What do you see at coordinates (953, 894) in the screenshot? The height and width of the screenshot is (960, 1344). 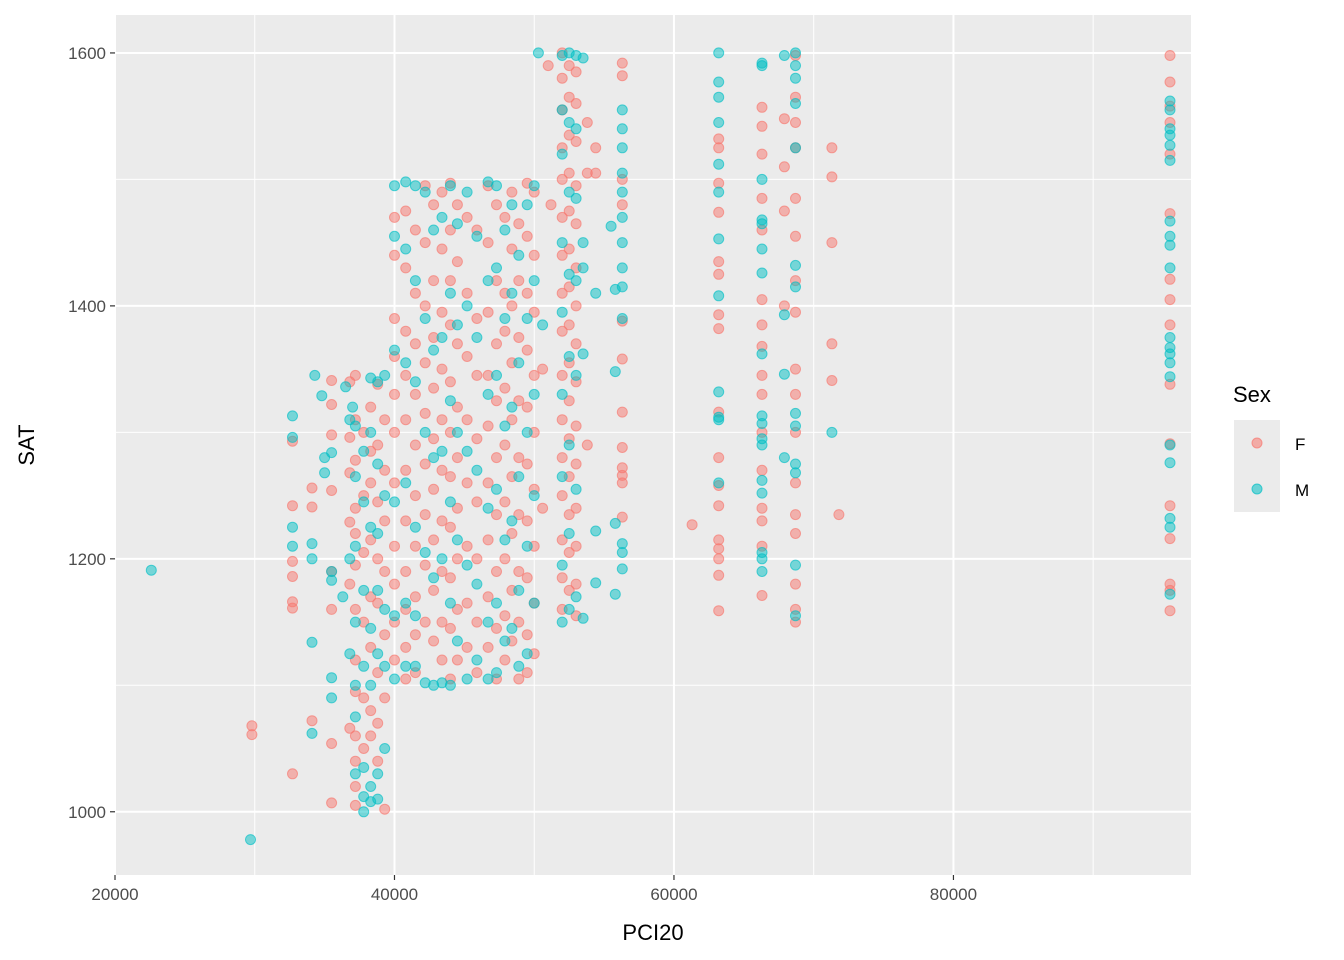 I see `x-tick-label: 80000` at bounding box center [953, 894].